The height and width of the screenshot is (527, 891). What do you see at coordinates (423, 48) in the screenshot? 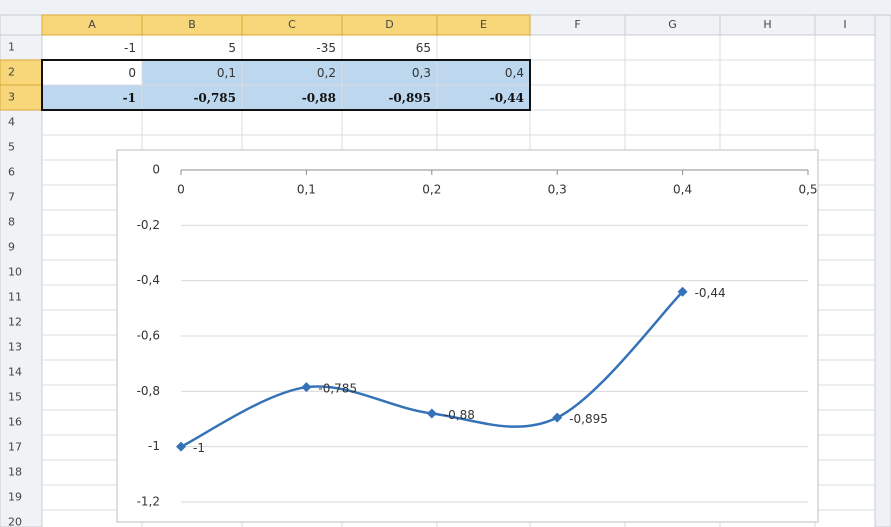
I see `cell: 65` at bounding box center [423, 48].